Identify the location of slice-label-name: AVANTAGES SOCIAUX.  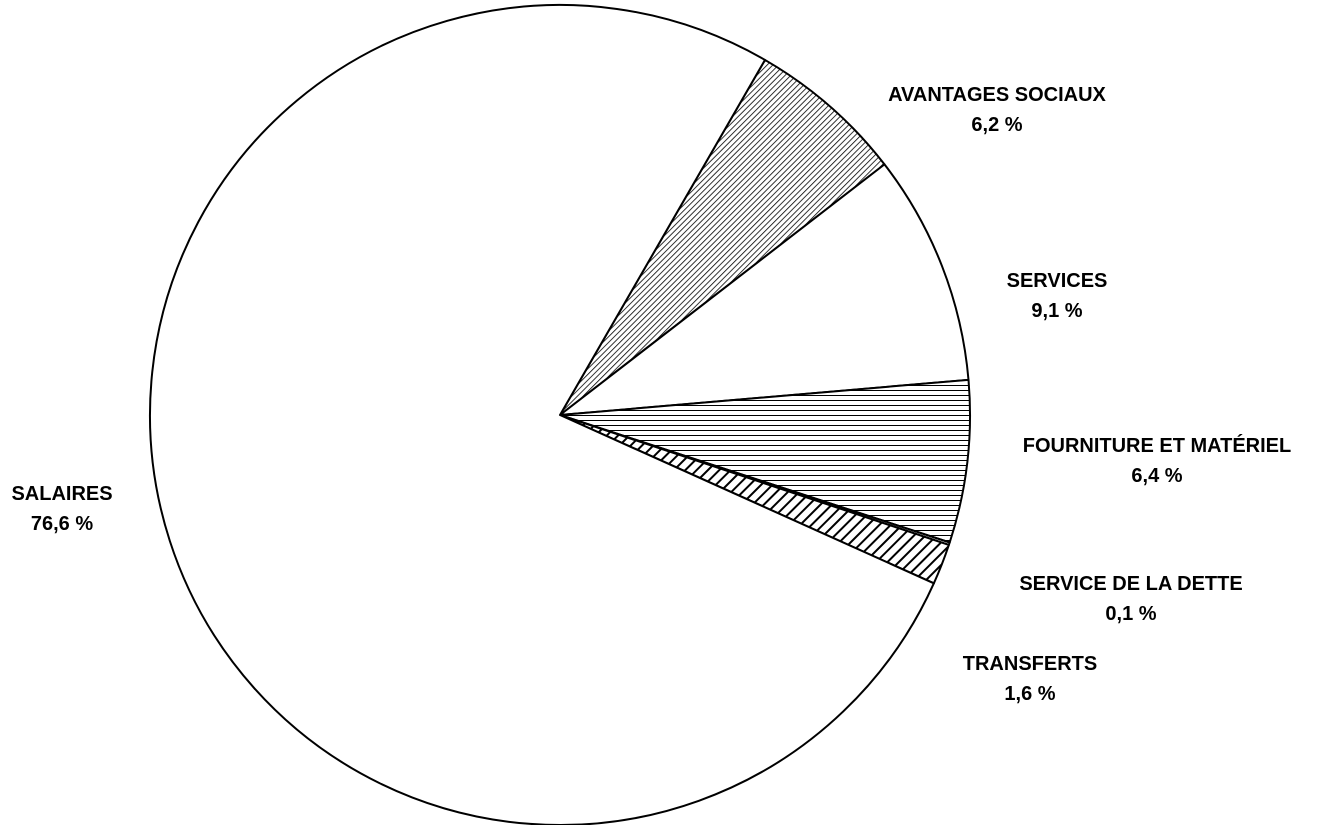
(997, 95).